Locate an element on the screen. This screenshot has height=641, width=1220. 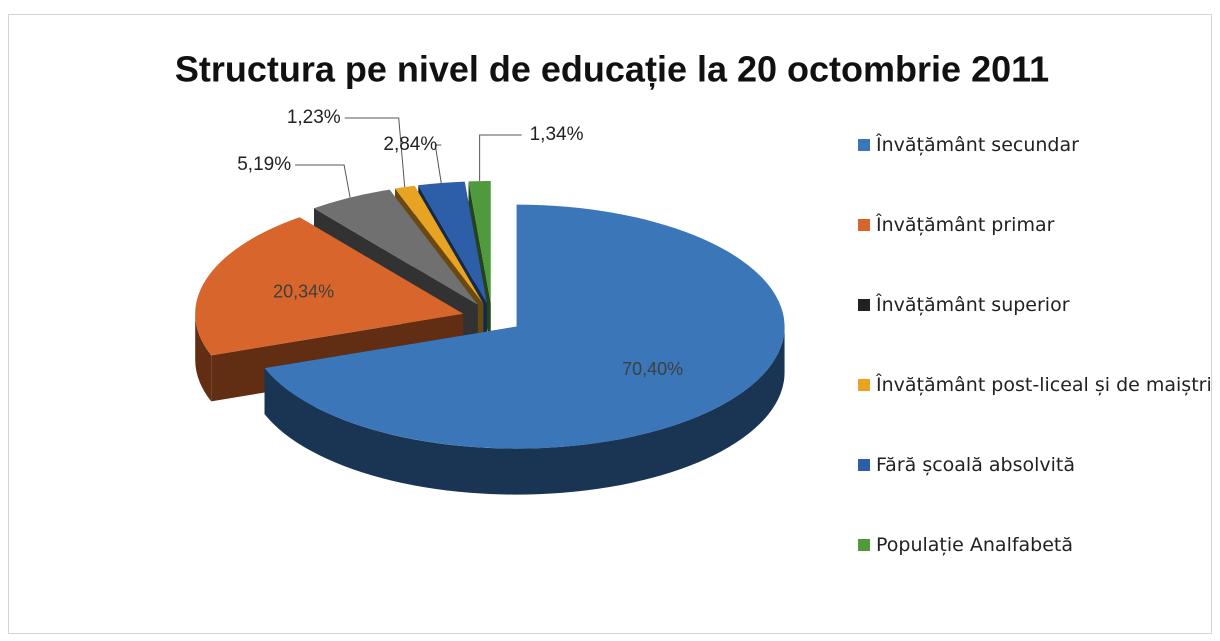
legend-item: Învățământ secundar is located at coordinates (1038, 145).